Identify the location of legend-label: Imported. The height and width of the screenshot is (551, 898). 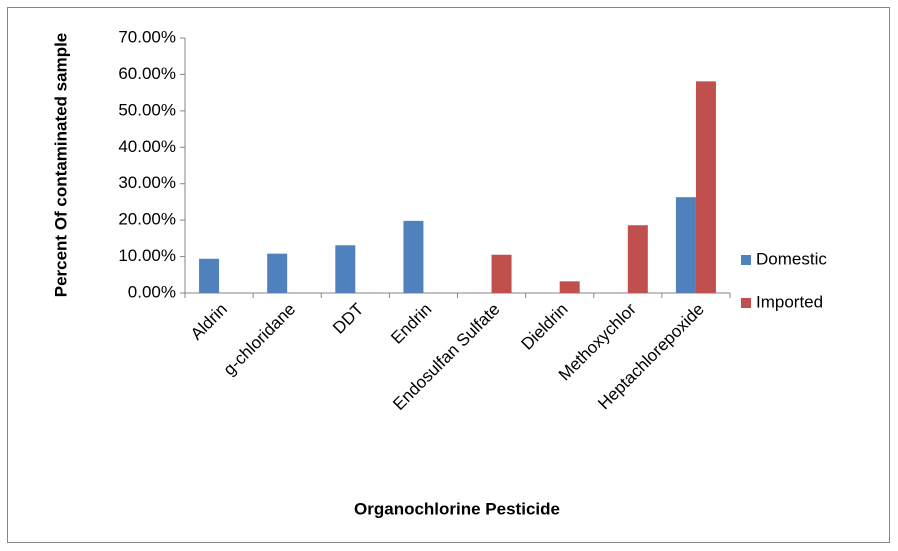
(789, 301).